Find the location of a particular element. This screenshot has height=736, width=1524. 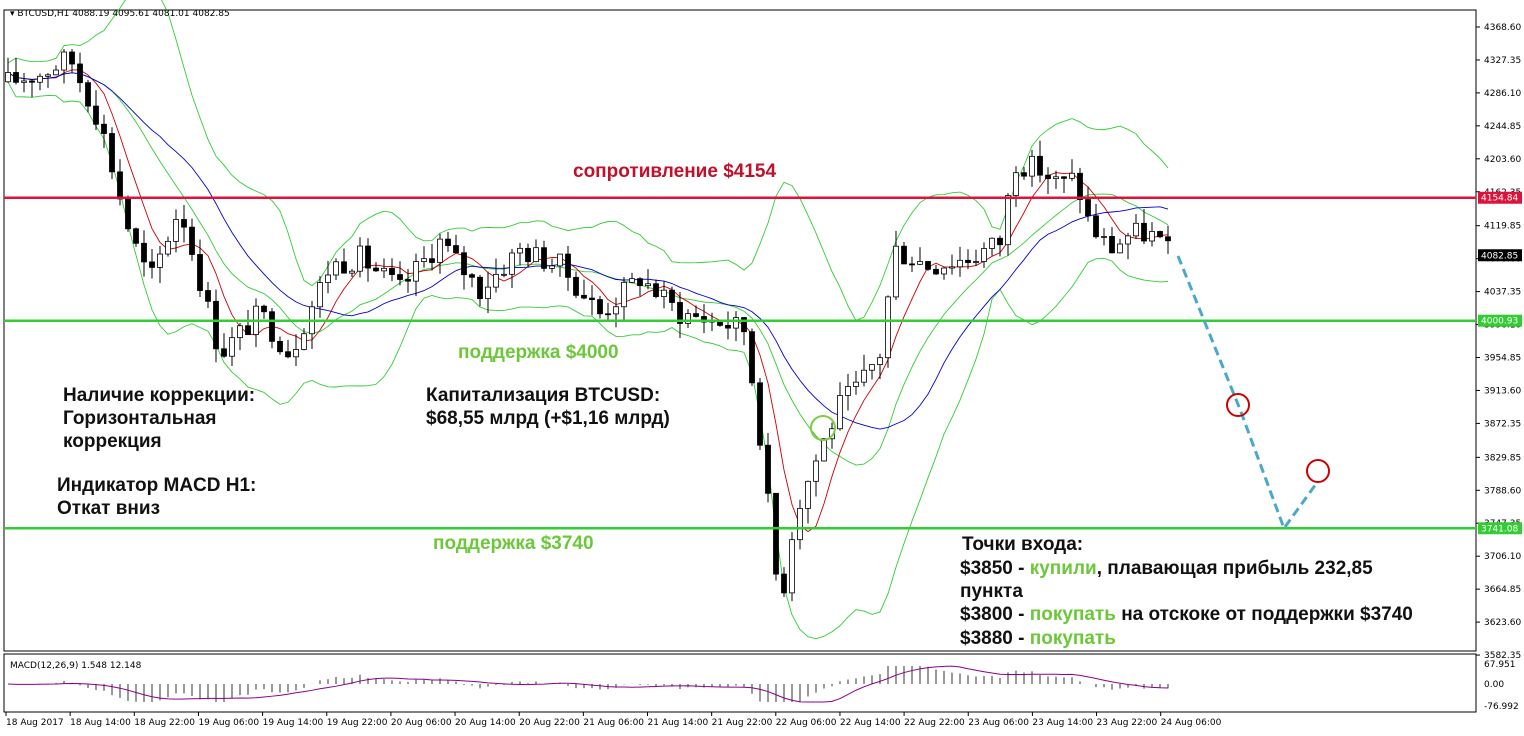

y-tick-label: 3829.85 is located at coordinates (1502, 458).